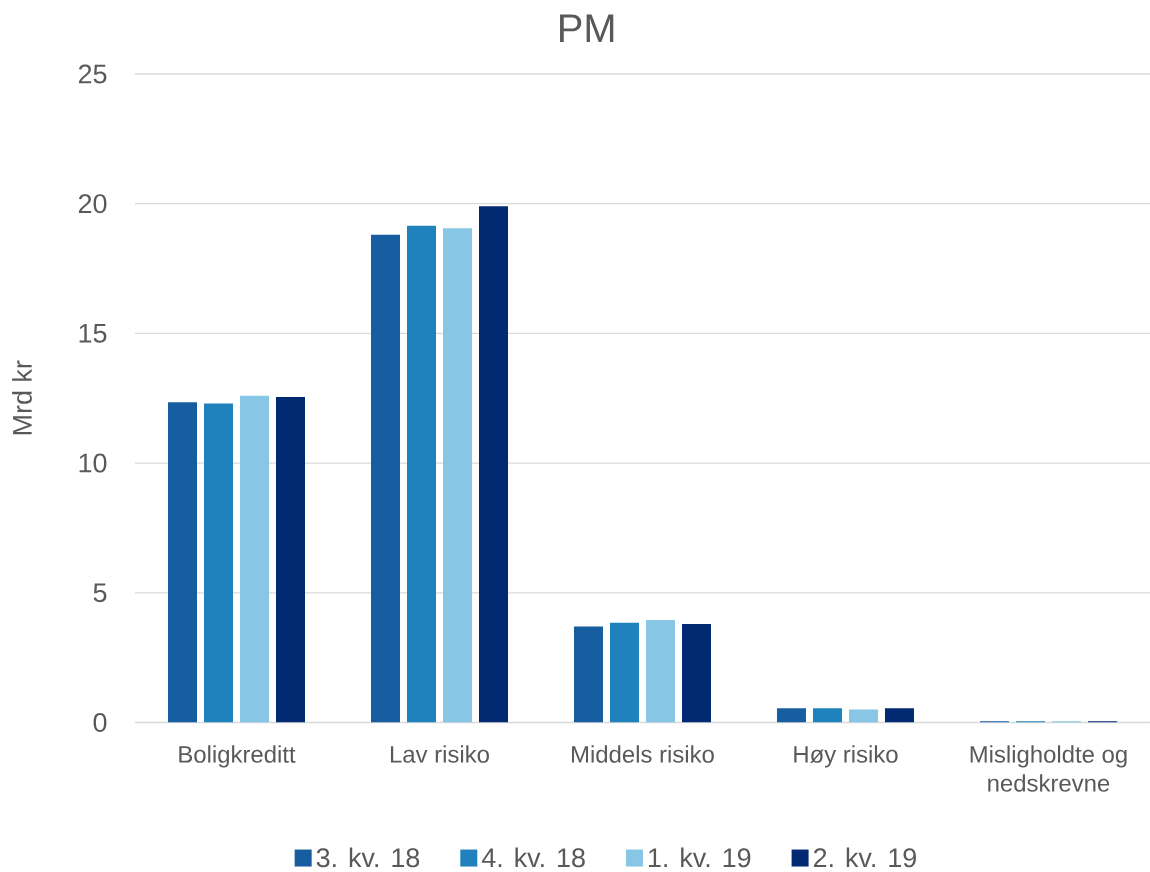  Describe the element at coordinates (864, 857) in the screenshot. I see `legend-label: 2. kv. 19` at that location.